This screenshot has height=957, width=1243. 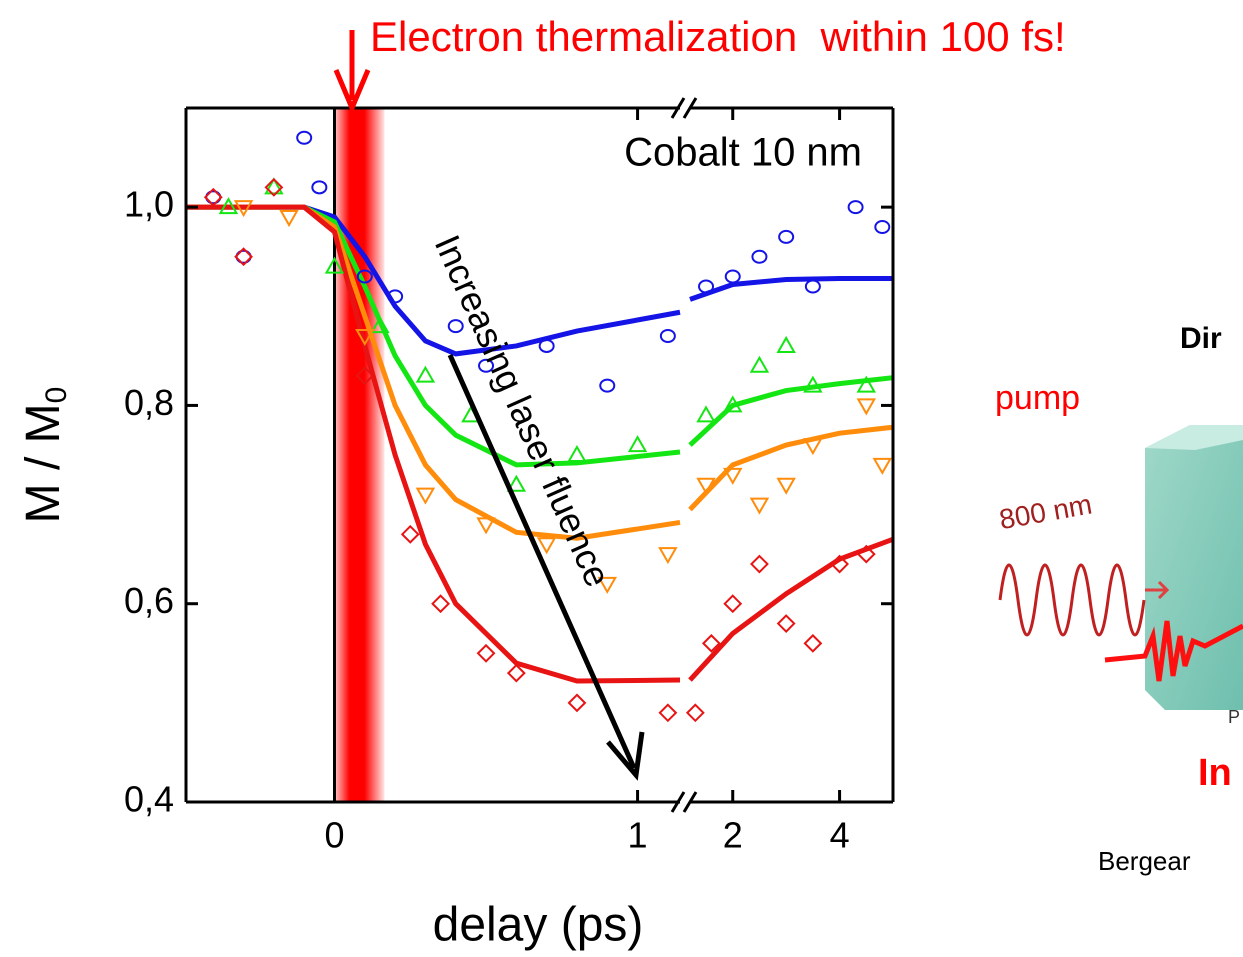 What do you see at coordinates (718, 36) in the screenshot?
I see `chart-title: Electron thermalization within 100 fs!` at bounding box center [718, 36].